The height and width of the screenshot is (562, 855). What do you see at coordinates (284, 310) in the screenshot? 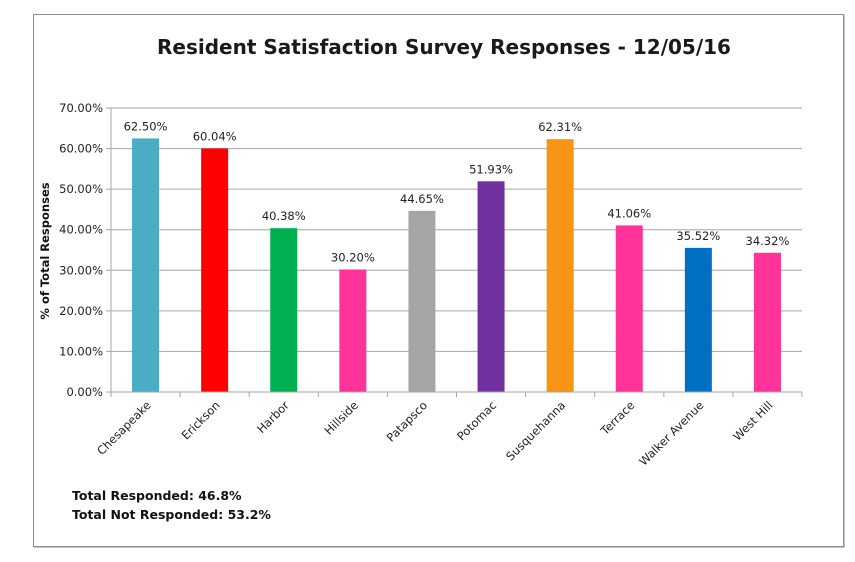
I see `bar-harbor` at bounding box center [284, 310].